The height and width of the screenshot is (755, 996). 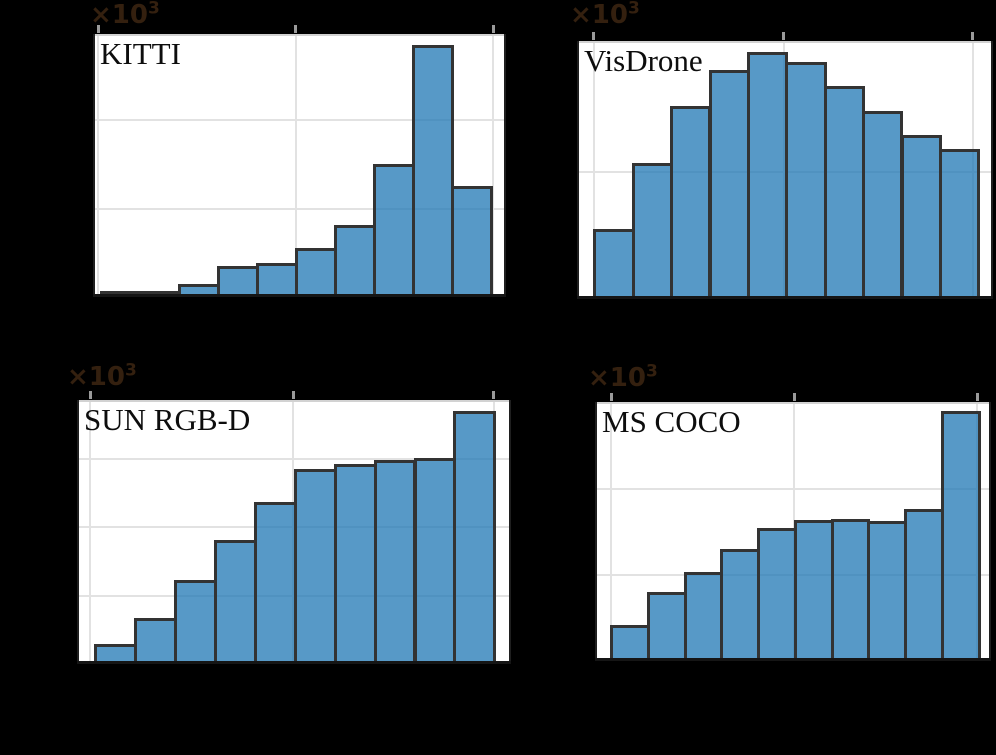 What do you see at coordinates (605, 15) in the screenshot?
I see `offset-text-visdrone: ×103` at bounding box center [605, 15].